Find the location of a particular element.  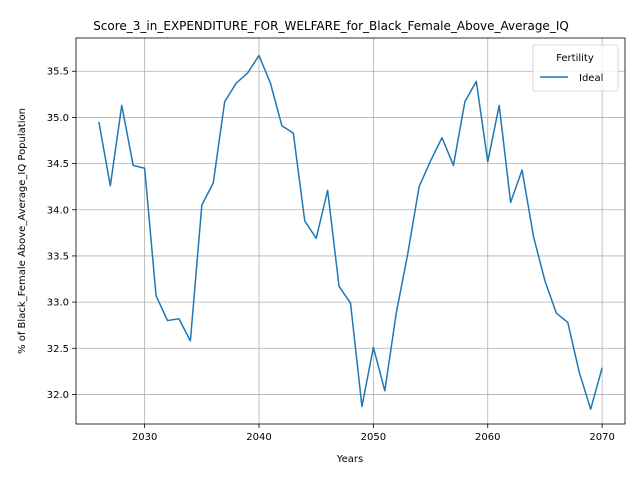

legend: Fertility Ideal is located at coordinates (575, 68).